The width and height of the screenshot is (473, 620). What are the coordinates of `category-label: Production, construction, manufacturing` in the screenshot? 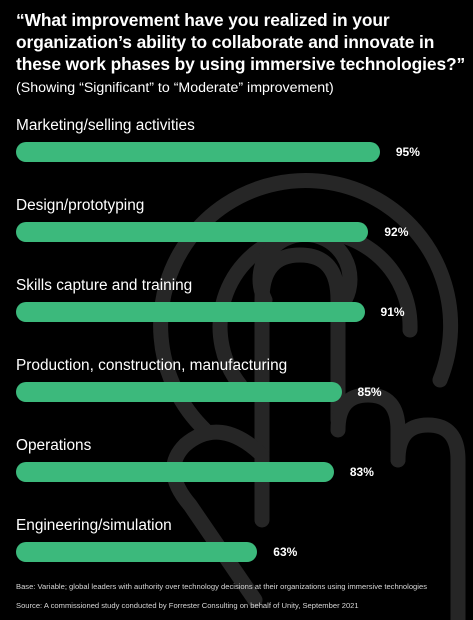 It's located at (152, 365).